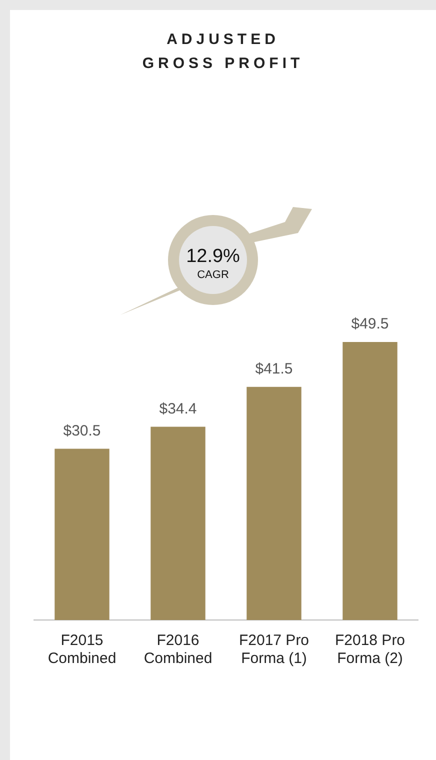  Describe the element at coordinates (274, 369) in the screenshot. I see `data-label: $41.5` at that location.